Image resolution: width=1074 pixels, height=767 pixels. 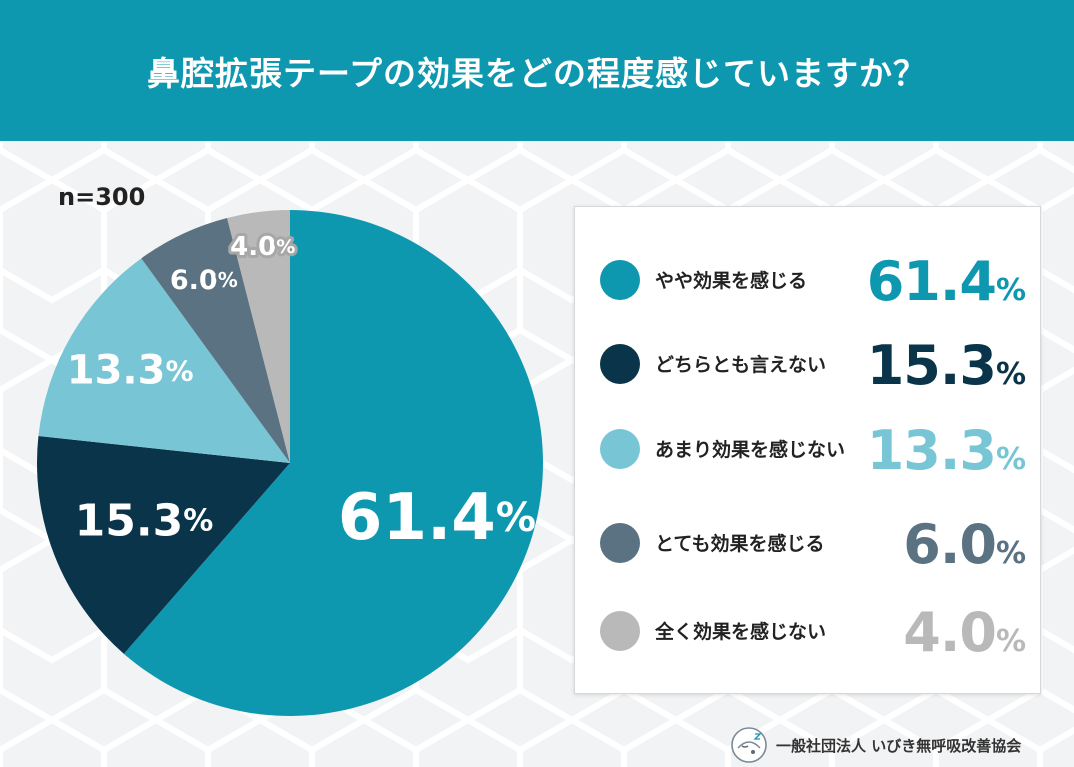 I want to click on page-title: 鼻腔拡張テープの効果をどの程度感じていますか？, so click(x=537, y=73).